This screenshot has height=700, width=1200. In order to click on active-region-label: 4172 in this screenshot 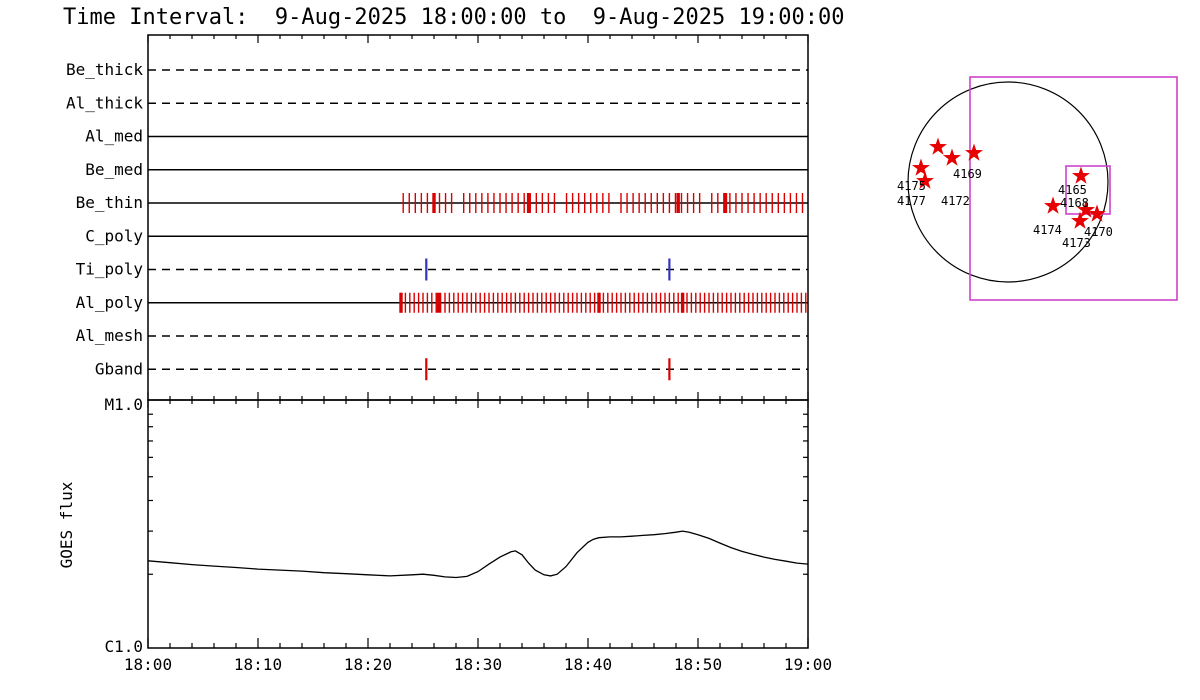, I will do `click(955, 201)`.